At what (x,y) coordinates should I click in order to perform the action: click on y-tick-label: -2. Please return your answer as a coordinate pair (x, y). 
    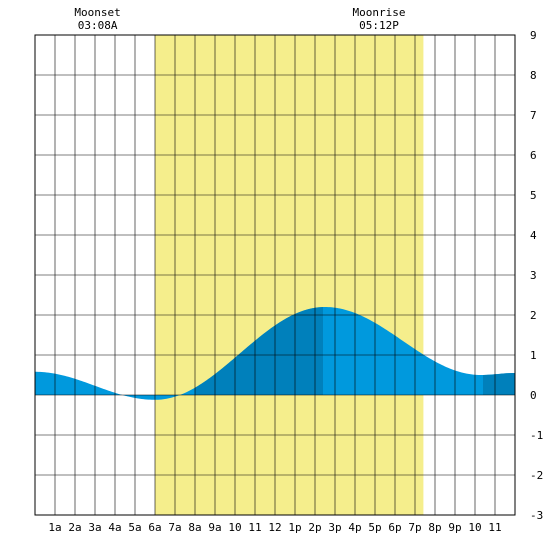
    Looking at the image, I should click on (536, 475).